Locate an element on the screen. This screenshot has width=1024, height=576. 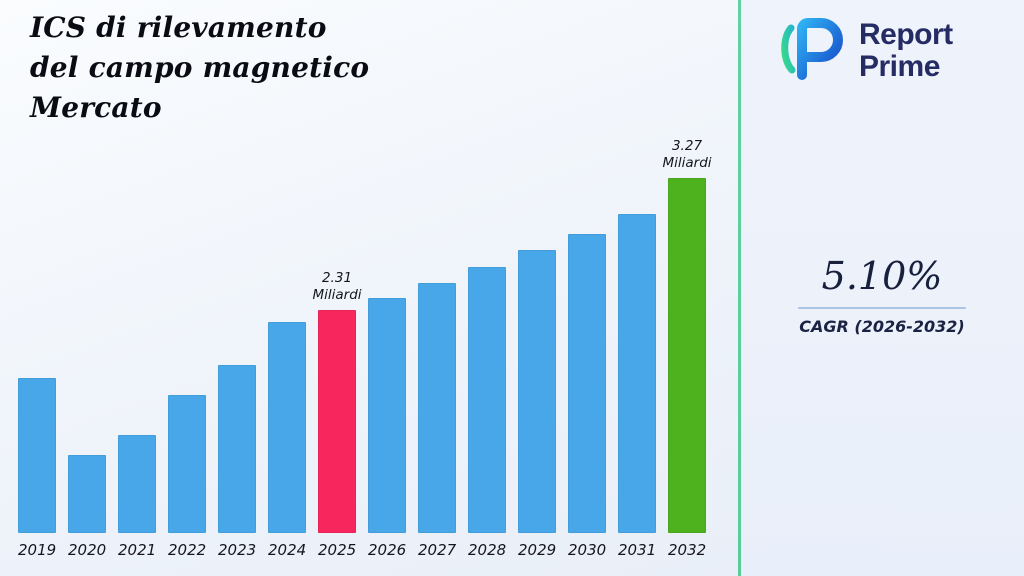
title-line-1: ICS di rilevamento is located at coordinates (178, 27).